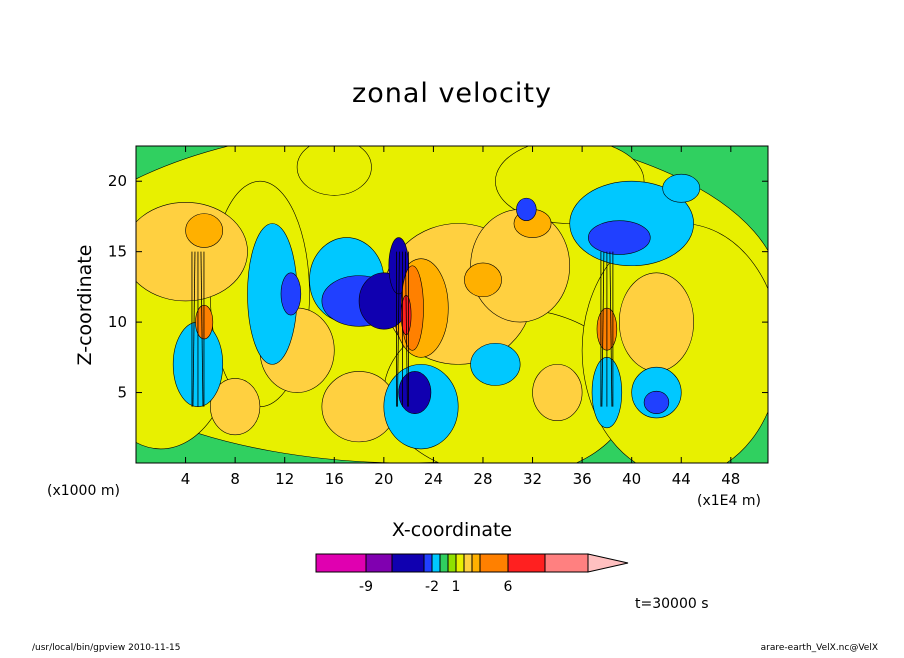 This screenshot has width=904, height=658. I want to click on x-tick-label: 40, so click(631, 479).